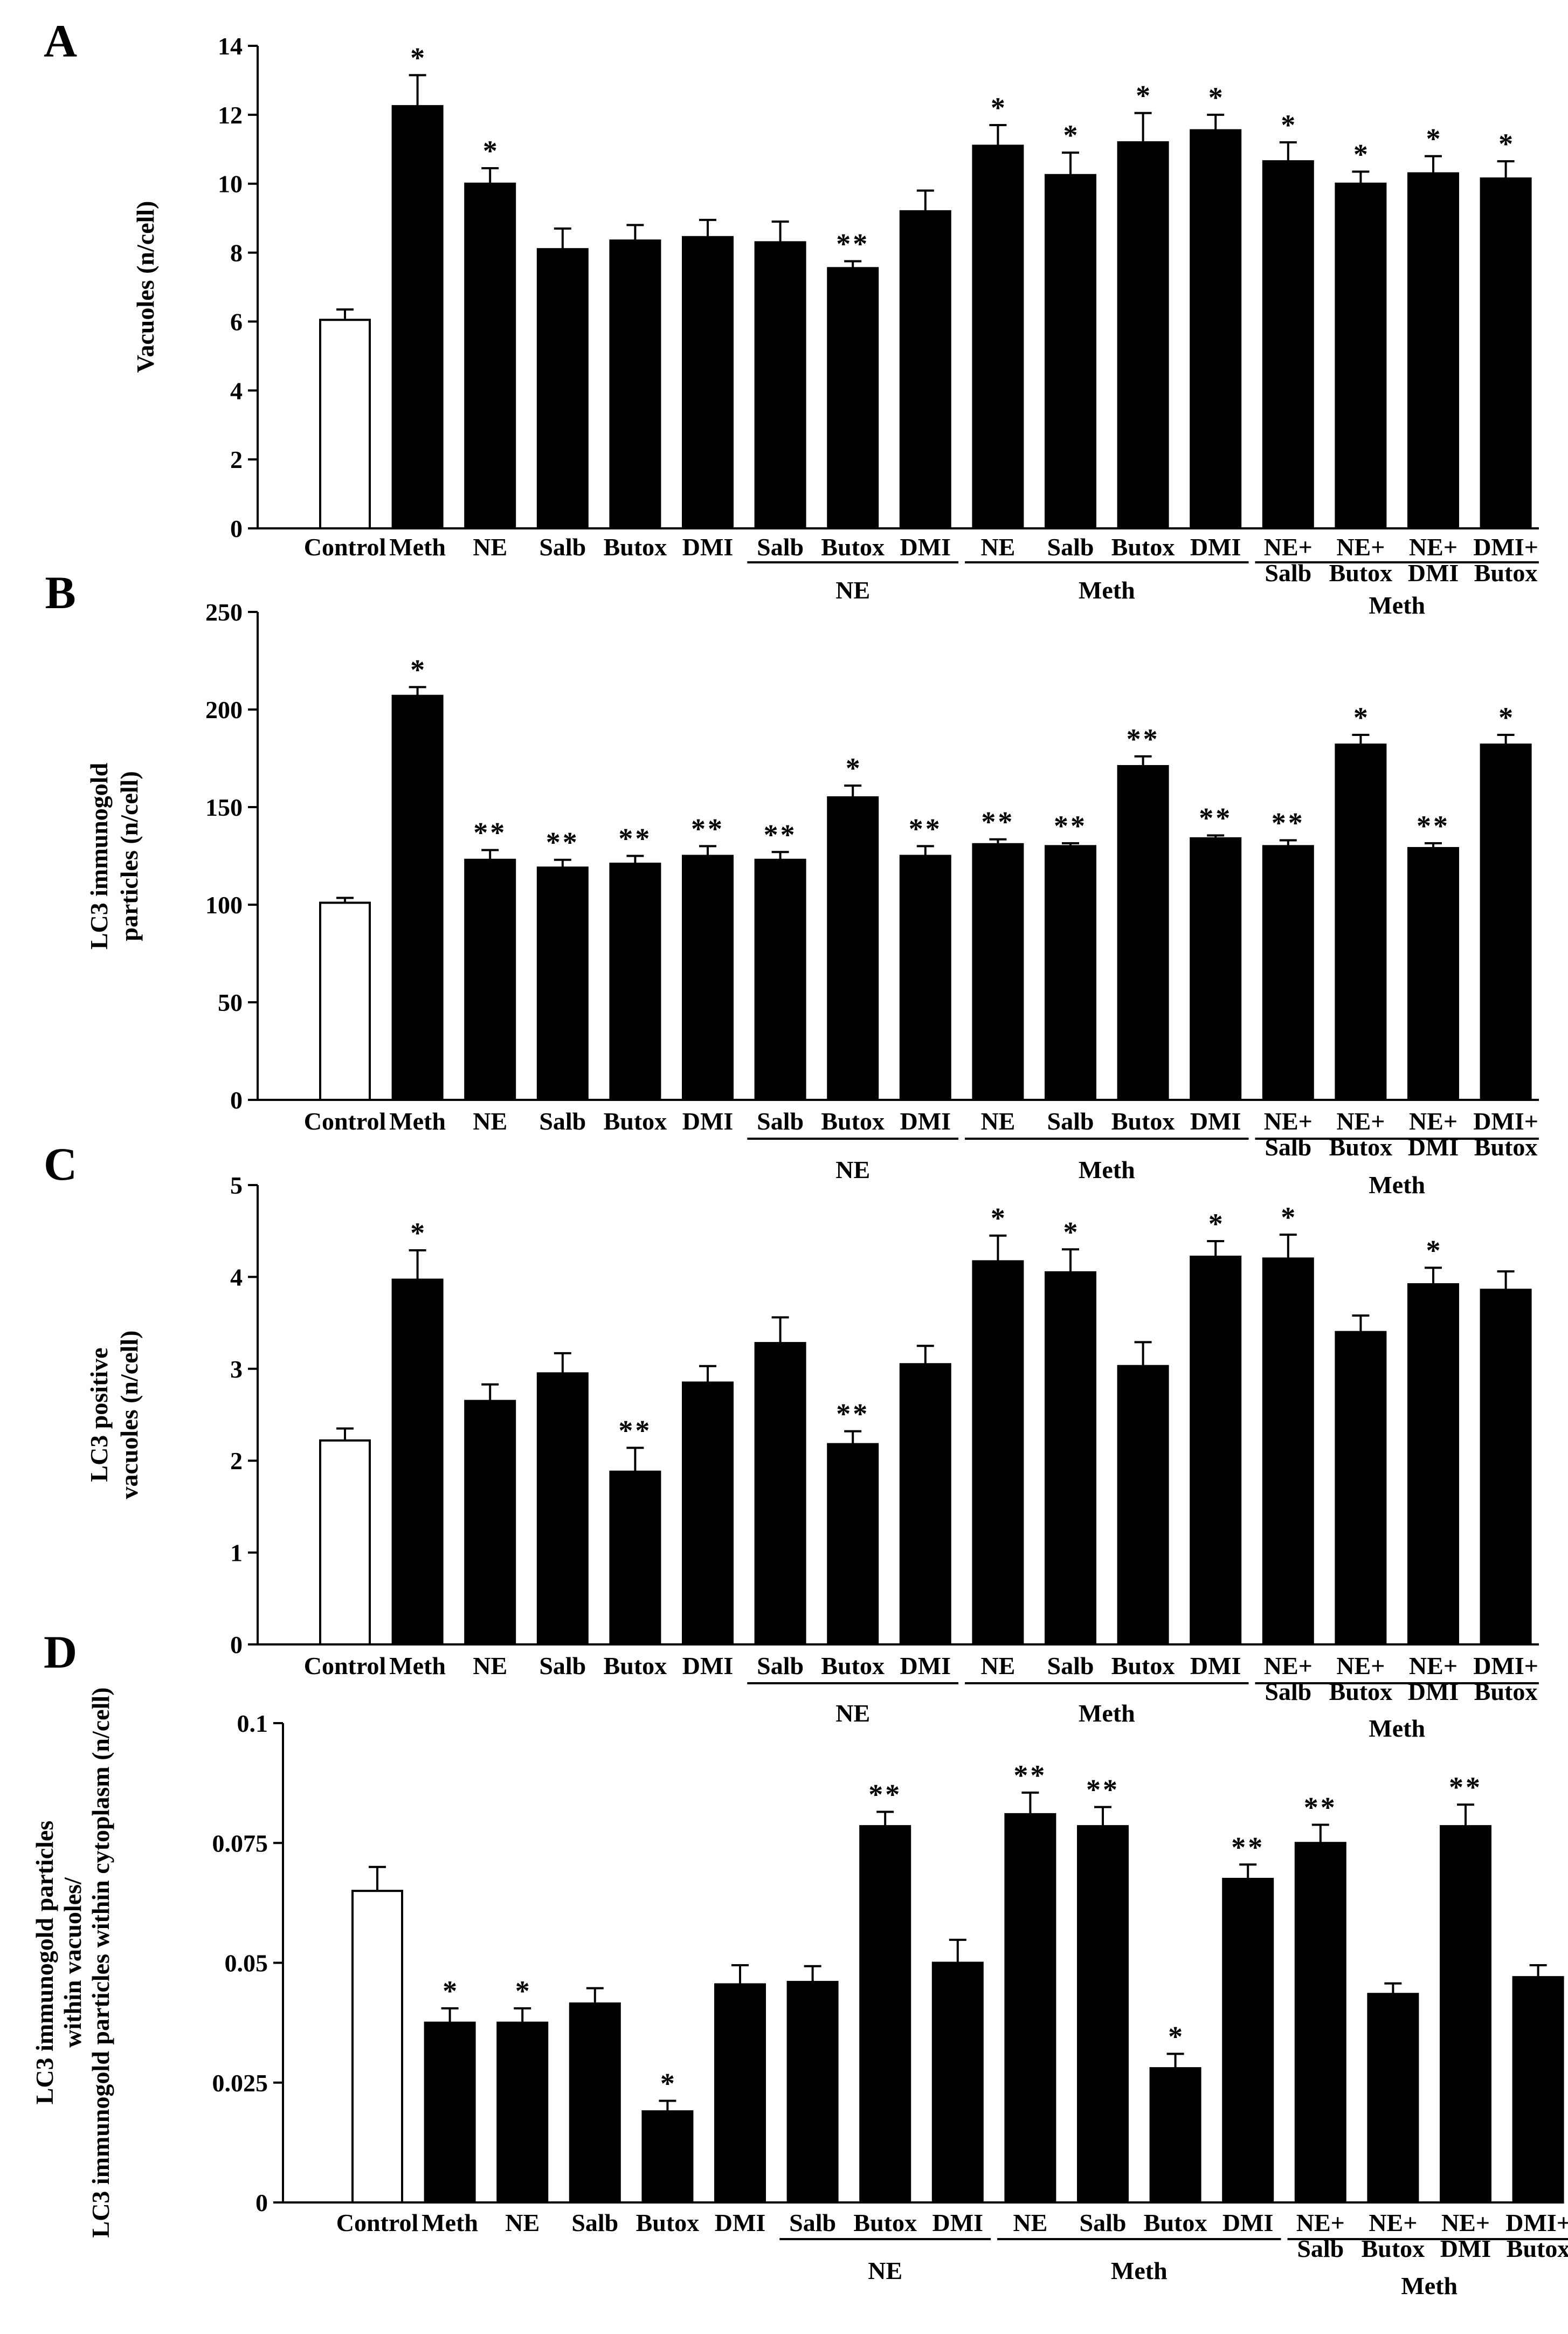 The width and height of the screenshot is (1568, 2334). I want to click on y-axis-title-a: Vacuoles (n/cell), so click(145, 287).